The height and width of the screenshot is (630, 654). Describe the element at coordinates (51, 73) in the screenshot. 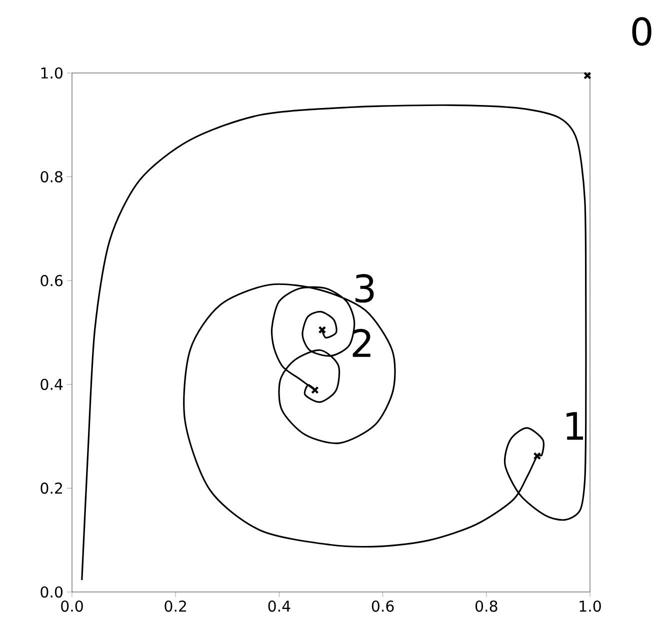

I see `y-tick-label: 1.0` at that location.